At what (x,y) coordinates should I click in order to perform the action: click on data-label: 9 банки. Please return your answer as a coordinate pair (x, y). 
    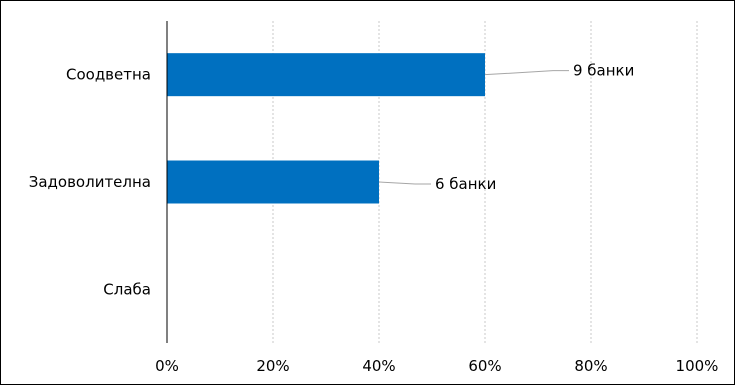
    Looking at the image, I should click on (603, 71).